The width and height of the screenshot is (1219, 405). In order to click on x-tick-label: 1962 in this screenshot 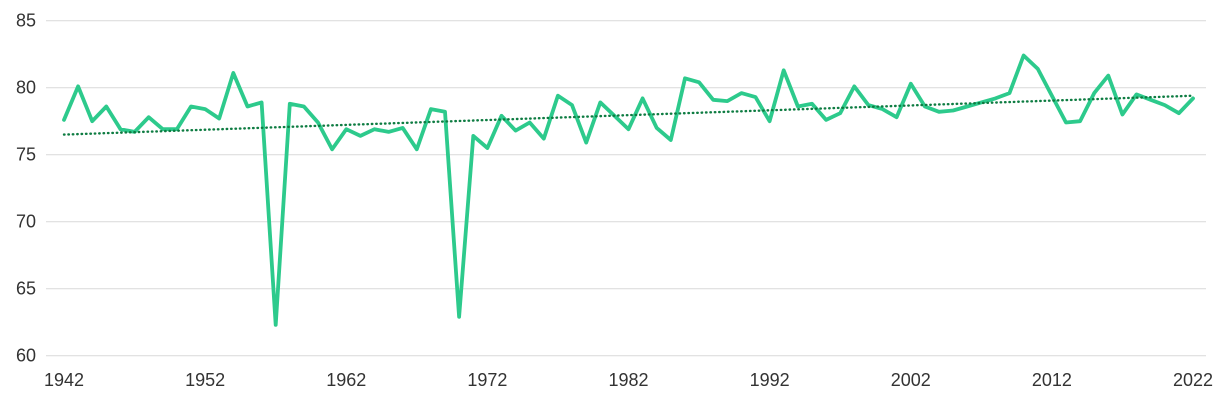, I will do `click(346, 380)`.